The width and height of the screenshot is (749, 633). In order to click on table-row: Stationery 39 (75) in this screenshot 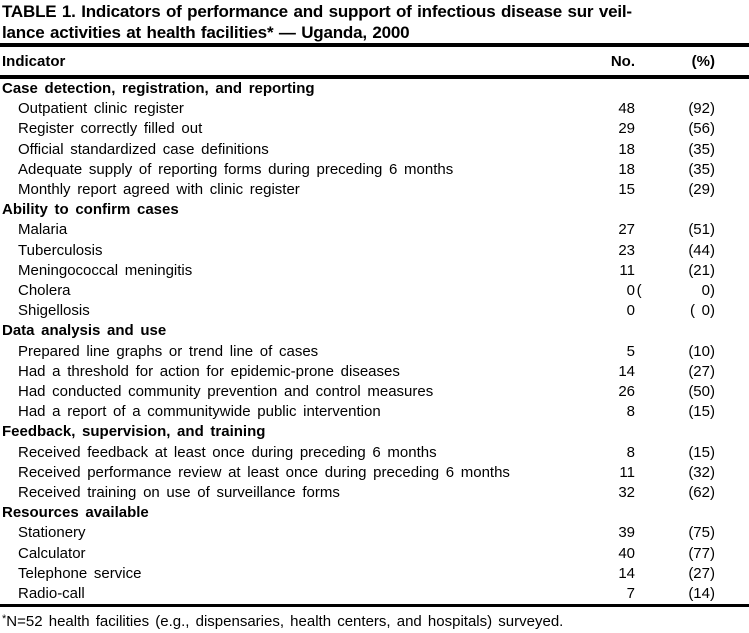, I will do `click(374, 533)`.